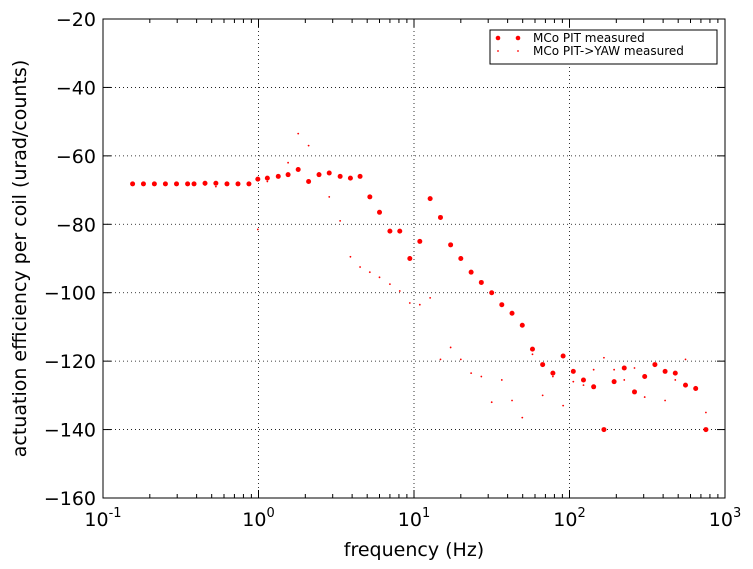 This screenshot has height=569, width=753. Describe the element at coordinates (70, 294) in the screenshot. I see `y-tick-label: −100` at that location.